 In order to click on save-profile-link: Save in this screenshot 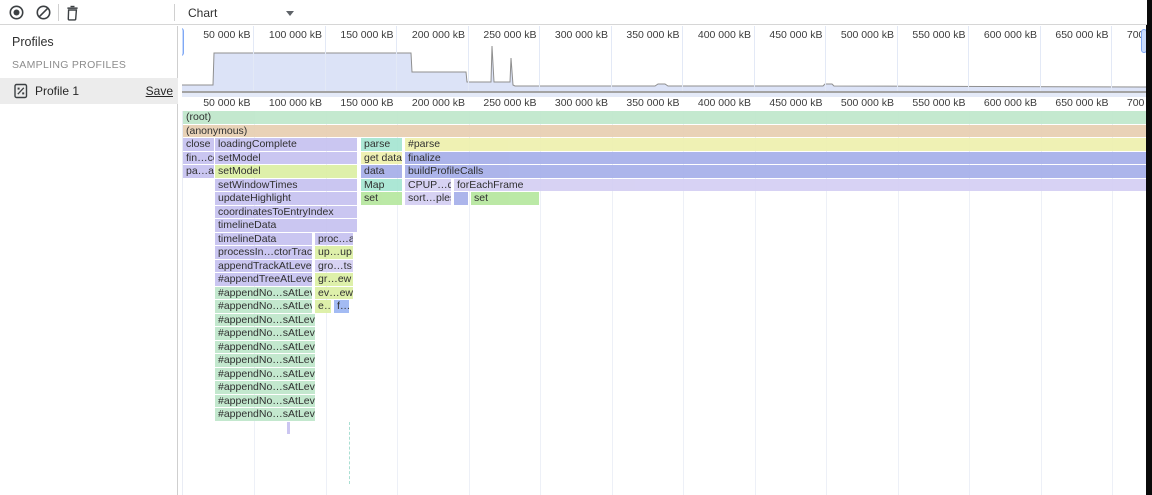, I will do `click(159, 91)`.